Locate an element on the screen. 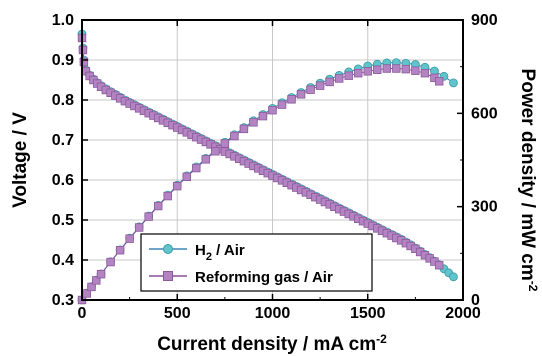 This screenshot has height=356, width=542. x-axis-title-main: Current density / mA cm is located at coordinates (266, 344).